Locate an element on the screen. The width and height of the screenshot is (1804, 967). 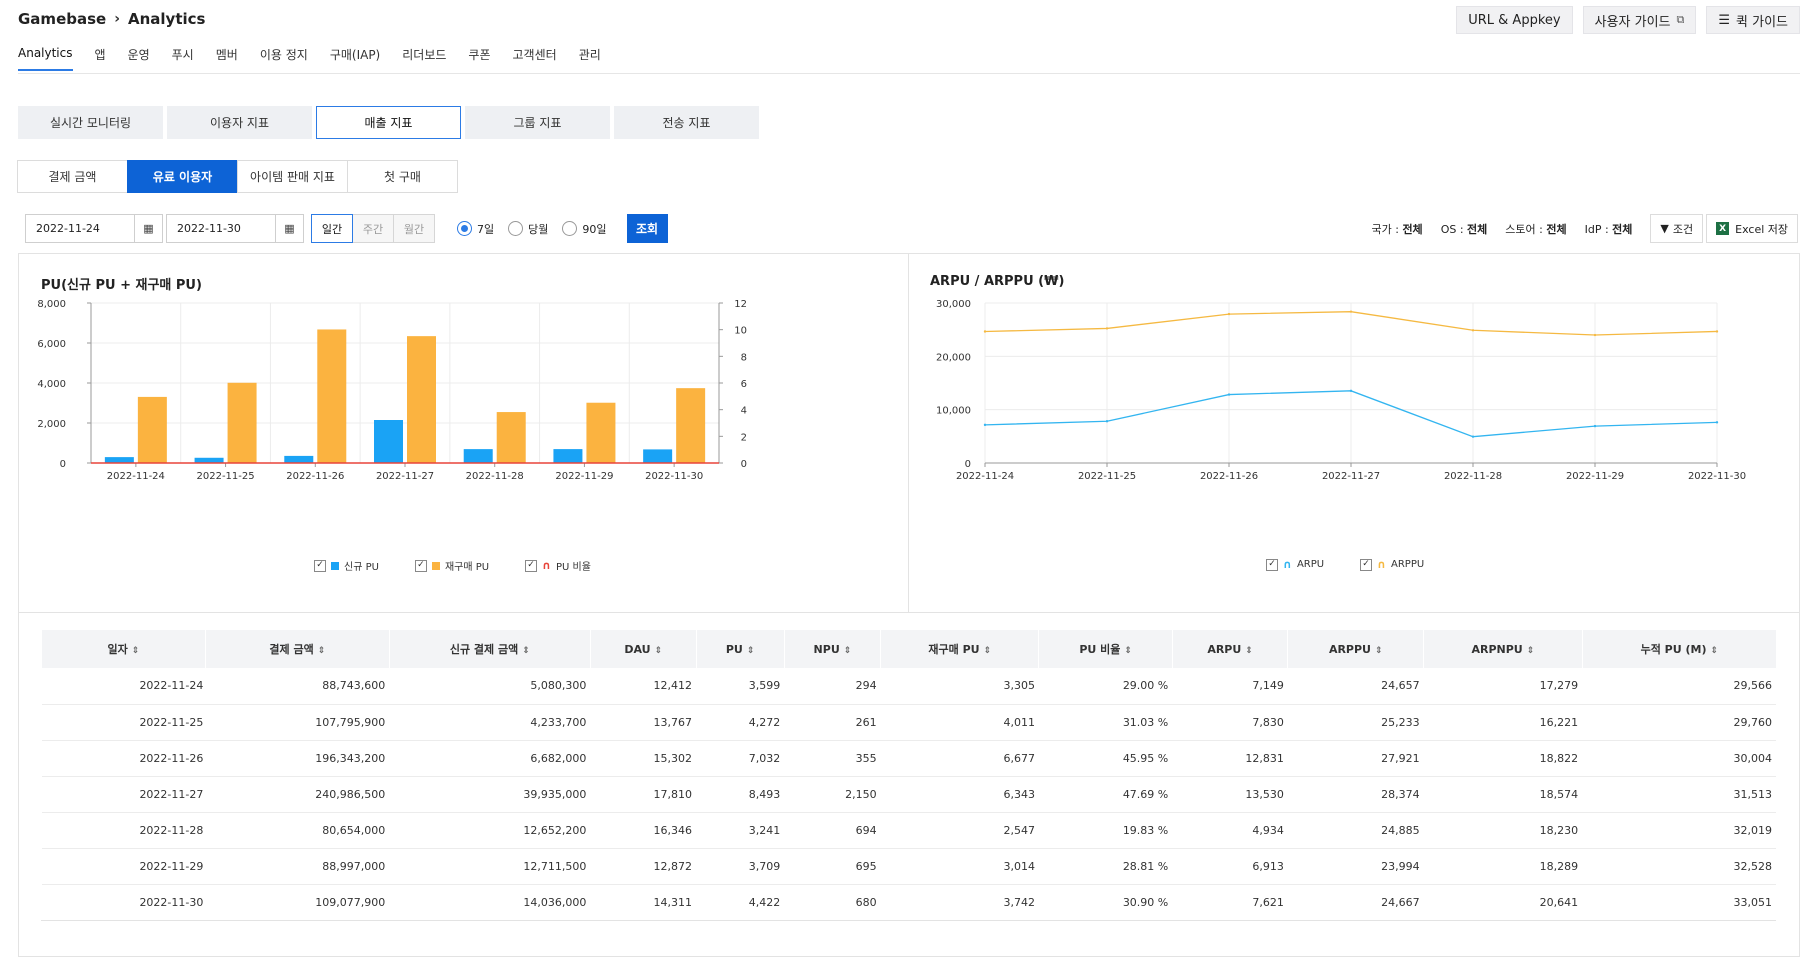
tab-realtime-monitoring: 실시간 모니터링 is located at coordinates (90, 122).